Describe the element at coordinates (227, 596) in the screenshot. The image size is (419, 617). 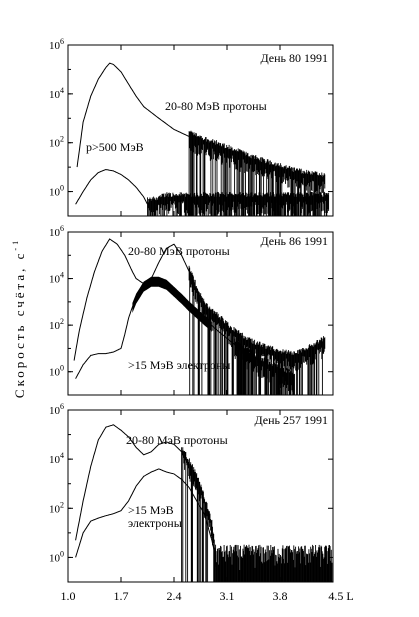
I see `x-tick-label: 3.1` at that location.